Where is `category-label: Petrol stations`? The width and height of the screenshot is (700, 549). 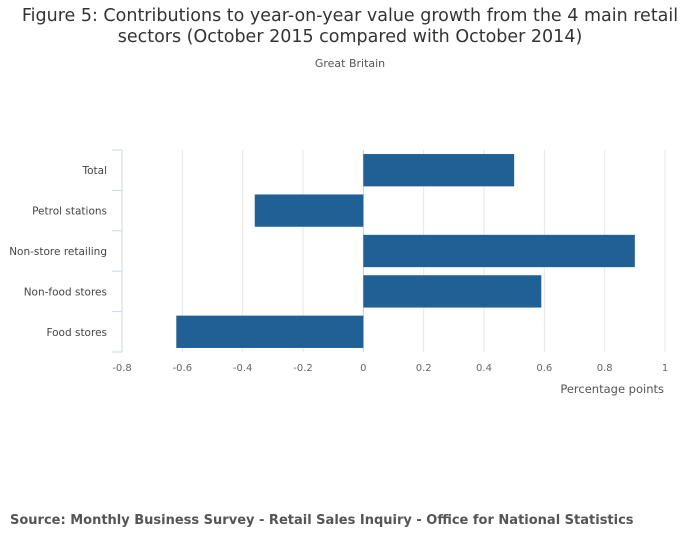
category-label: Petrol stations is located at coordinates (69, 212).